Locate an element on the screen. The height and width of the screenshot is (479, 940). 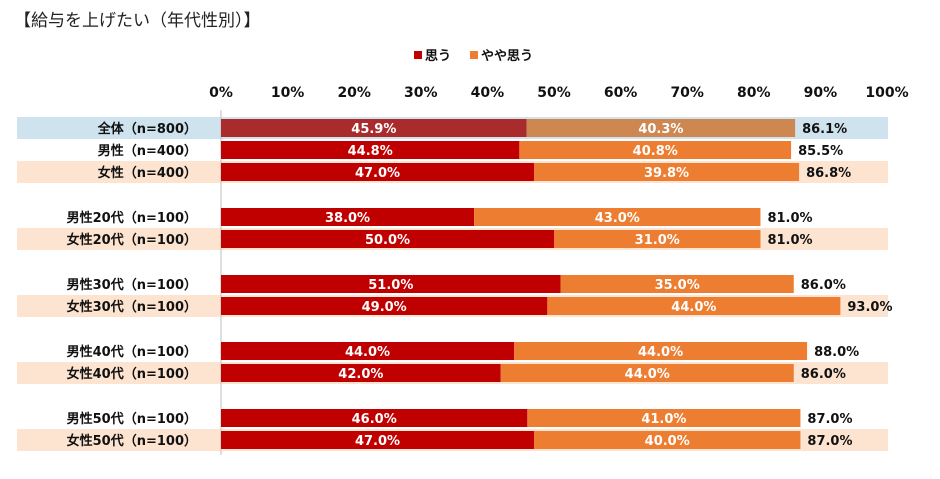
data-label-yaya: 40.3% is located at coordinates (660, 129).